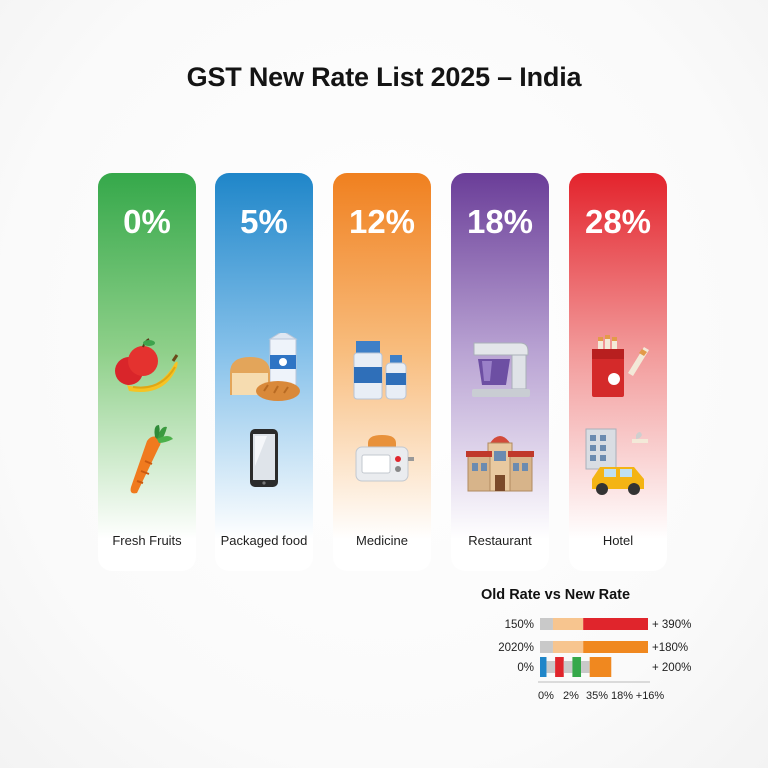 This screenshot has height=768, width=768. Describe the element at coordinates (382, 540) in the screenshot. I see `slab-label: Medicine` at that location.